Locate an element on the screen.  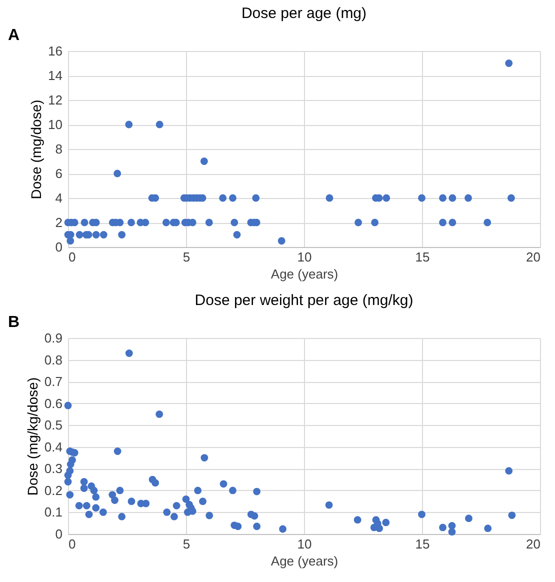
y-tick-label: 0.2 is located at coordinates (53, 490).